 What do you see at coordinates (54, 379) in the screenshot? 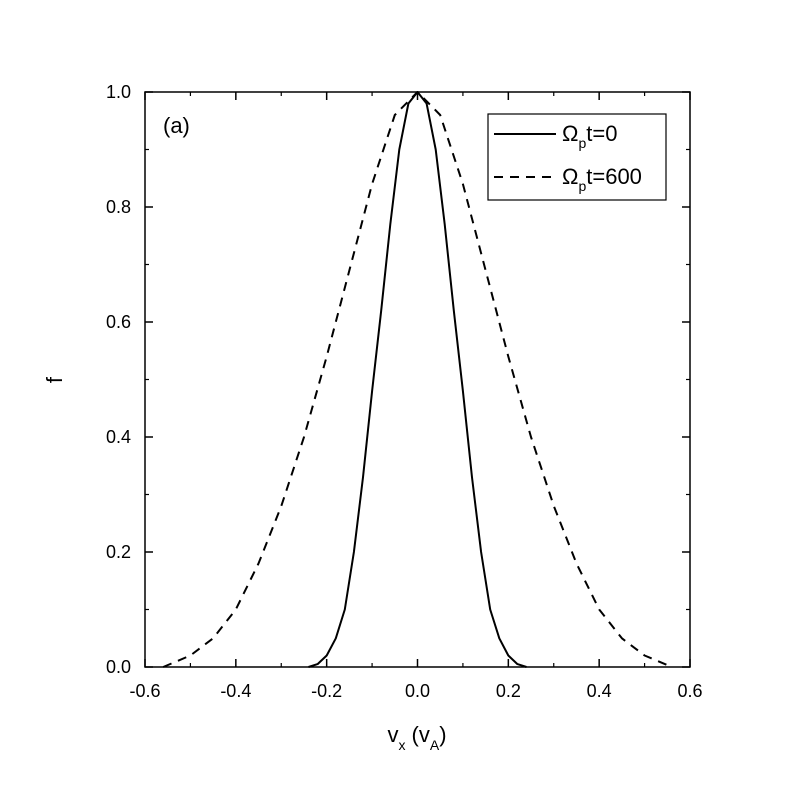
I see `y-axis-label: f` at bounding box center [54, 379].